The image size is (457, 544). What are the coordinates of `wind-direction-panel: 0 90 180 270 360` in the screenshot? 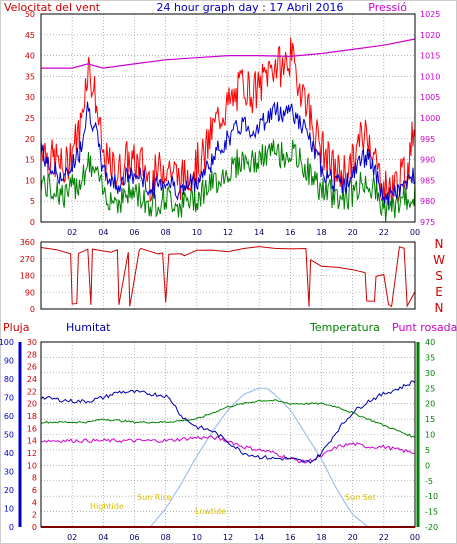 It's located at (218, 276).